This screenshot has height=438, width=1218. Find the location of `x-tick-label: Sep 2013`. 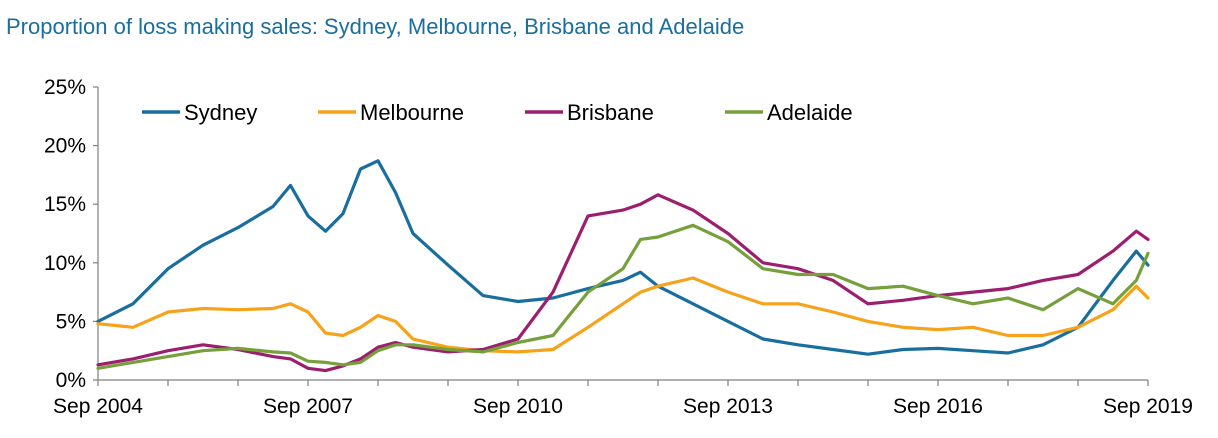

x-tick-label: Sep 2013 is located at coordinates (728, 406).